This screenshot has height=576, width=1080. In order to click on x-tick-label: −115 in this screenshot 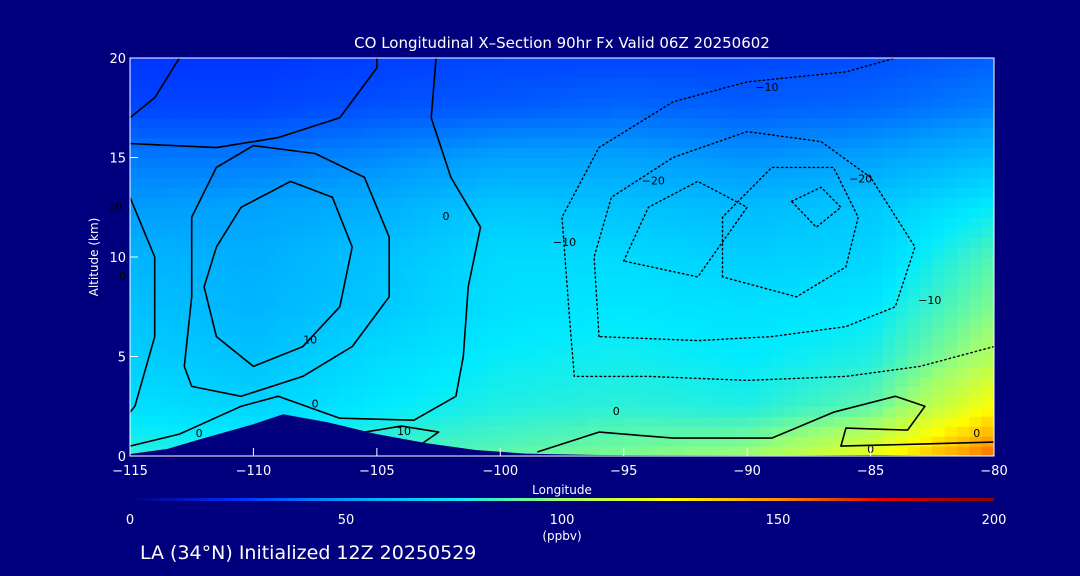, I will do `click(130, 471)`.